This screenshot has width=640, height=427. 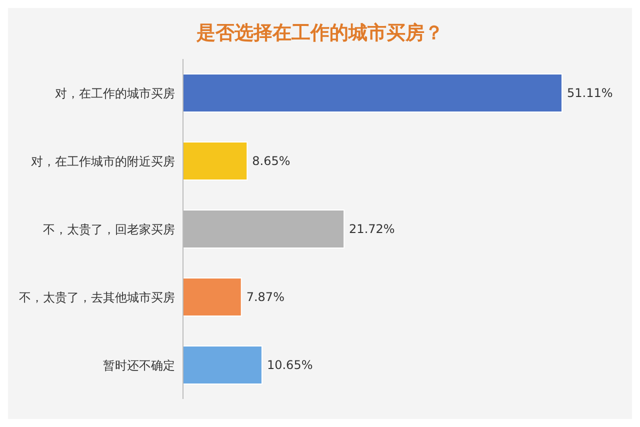 What do you see at coordinates (271, 161) in the screenshot?
I see `data-label: 8.65%` at bounding box center [271, 161].